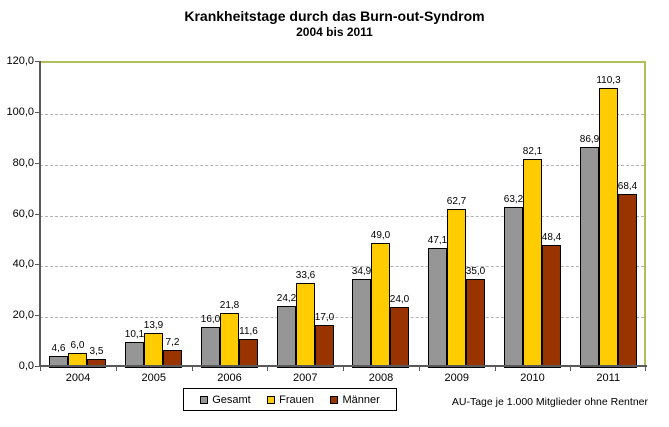 This screenshot has height=427, width=669. Describe the element at coordinates (551, 306) in the screenshot. I see `bar-männer-2010` at that location.